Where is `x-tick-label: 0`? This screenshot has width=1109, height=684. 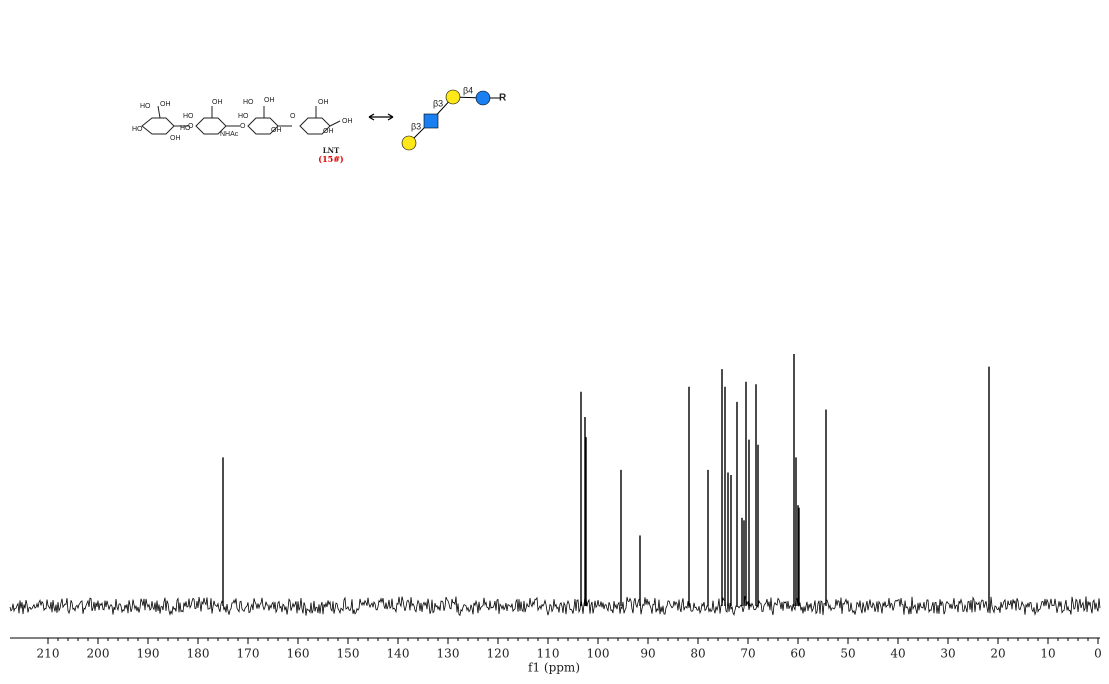 x-tick-label: 0 is located at coordinates (1098, 654).